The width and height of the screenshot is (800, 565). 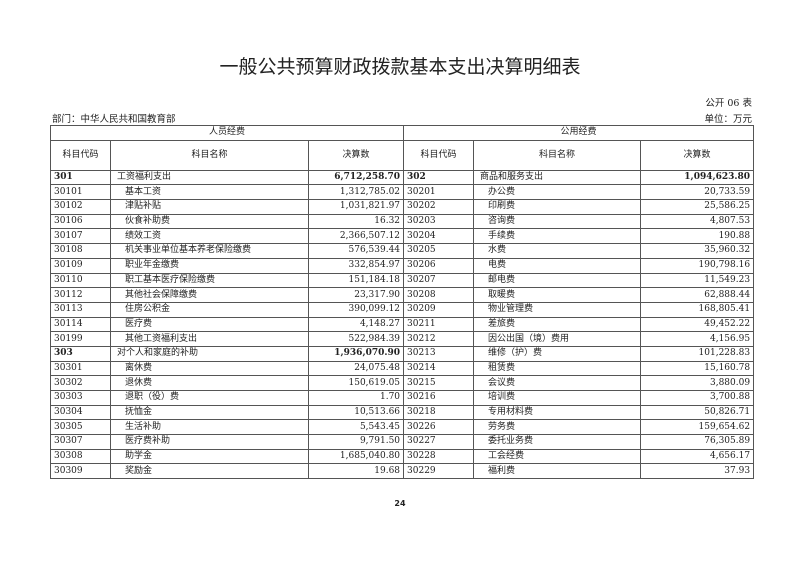 I want to click on code-cell: 30213, so click(x=439, y=353).